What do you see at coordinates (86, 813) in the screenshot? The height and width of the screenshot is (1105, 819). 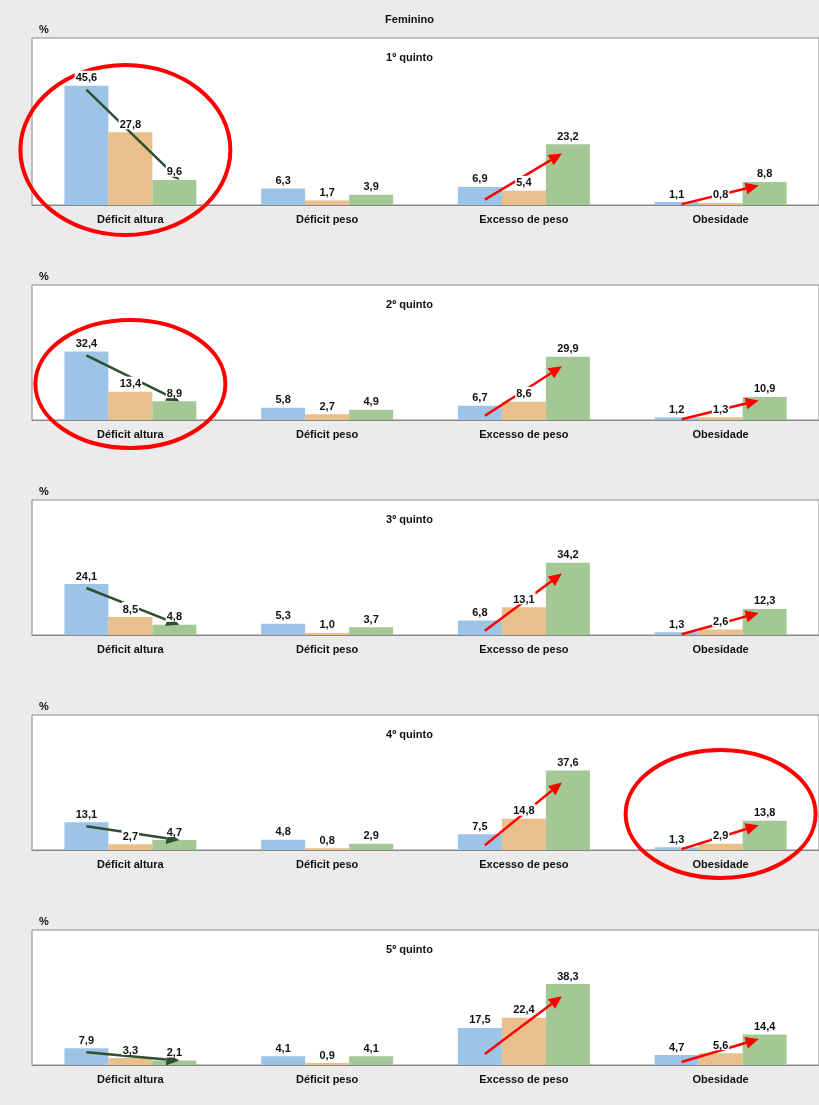 I see `data-label: 13,1` at bounding box center [86, 813].